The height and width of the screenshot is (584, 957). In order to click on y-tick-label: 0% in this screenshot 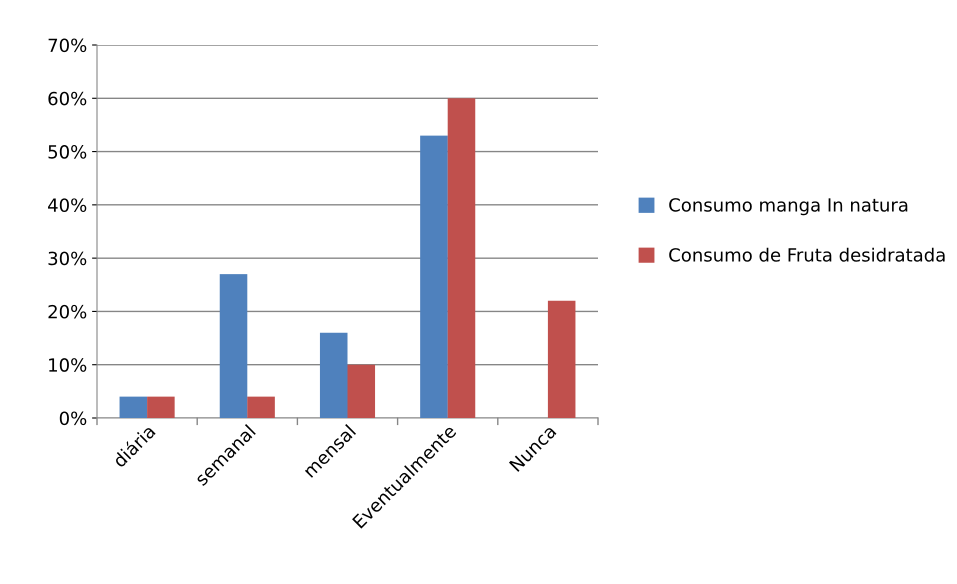, I will do `click(73, 418)`.